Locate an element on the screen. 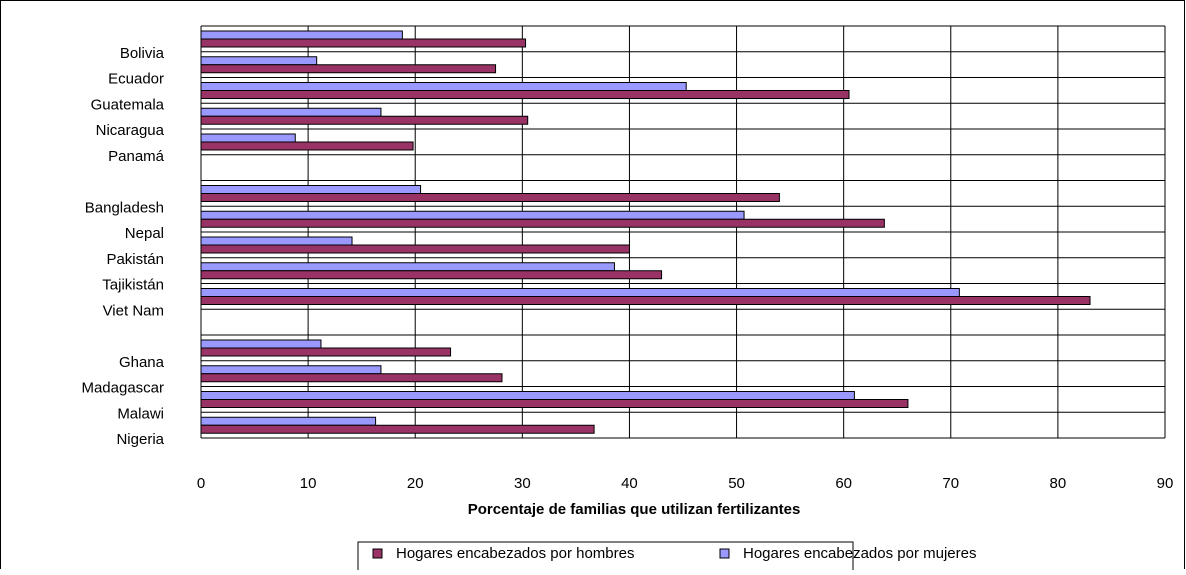 This screenshot has width=1186, height=575. category-label: Guatemala is located at coordinates (128, 104).